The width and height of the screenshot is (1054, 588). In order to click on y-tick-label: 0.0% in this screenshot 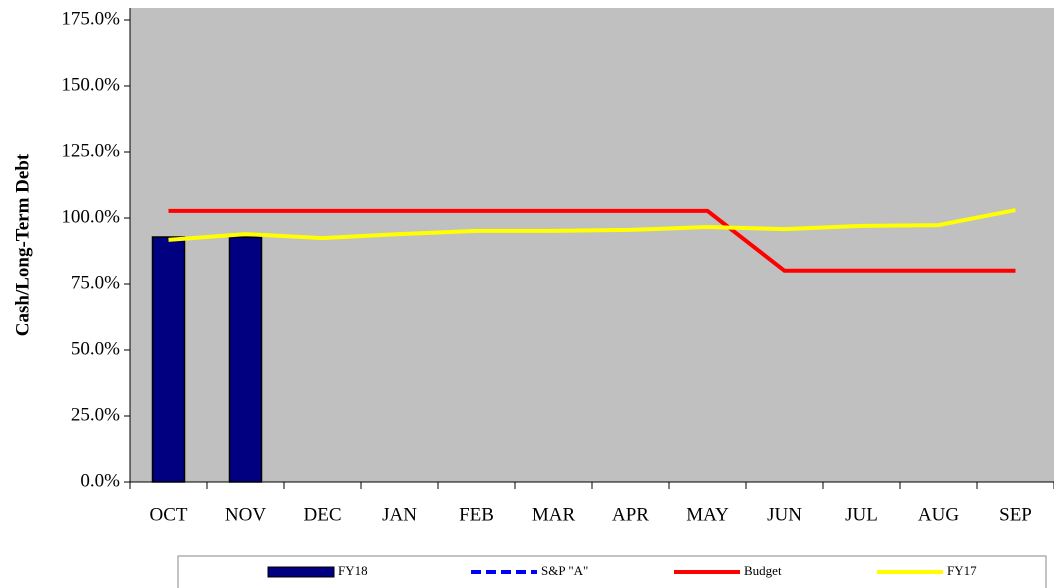, I will do `click(100, 480)`.